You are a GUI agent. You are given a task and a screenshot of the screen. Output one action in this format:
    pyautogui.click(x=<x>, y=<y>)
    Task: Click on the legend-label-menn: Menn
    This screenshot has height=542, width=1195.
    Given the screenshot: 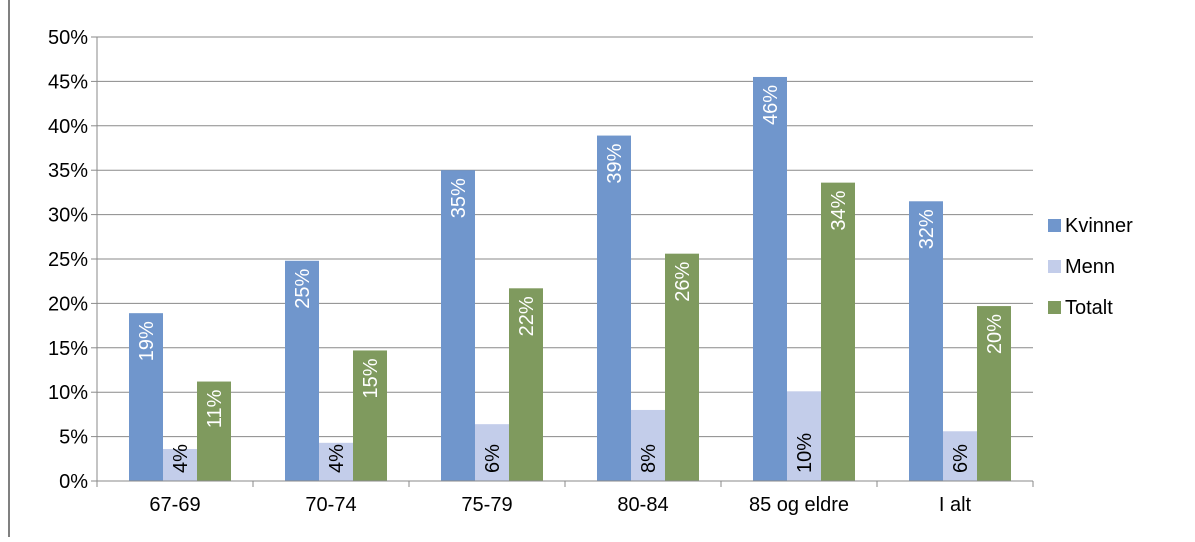 What is the action you would take?
    pyautogui.click(x=1090, y=267)
    